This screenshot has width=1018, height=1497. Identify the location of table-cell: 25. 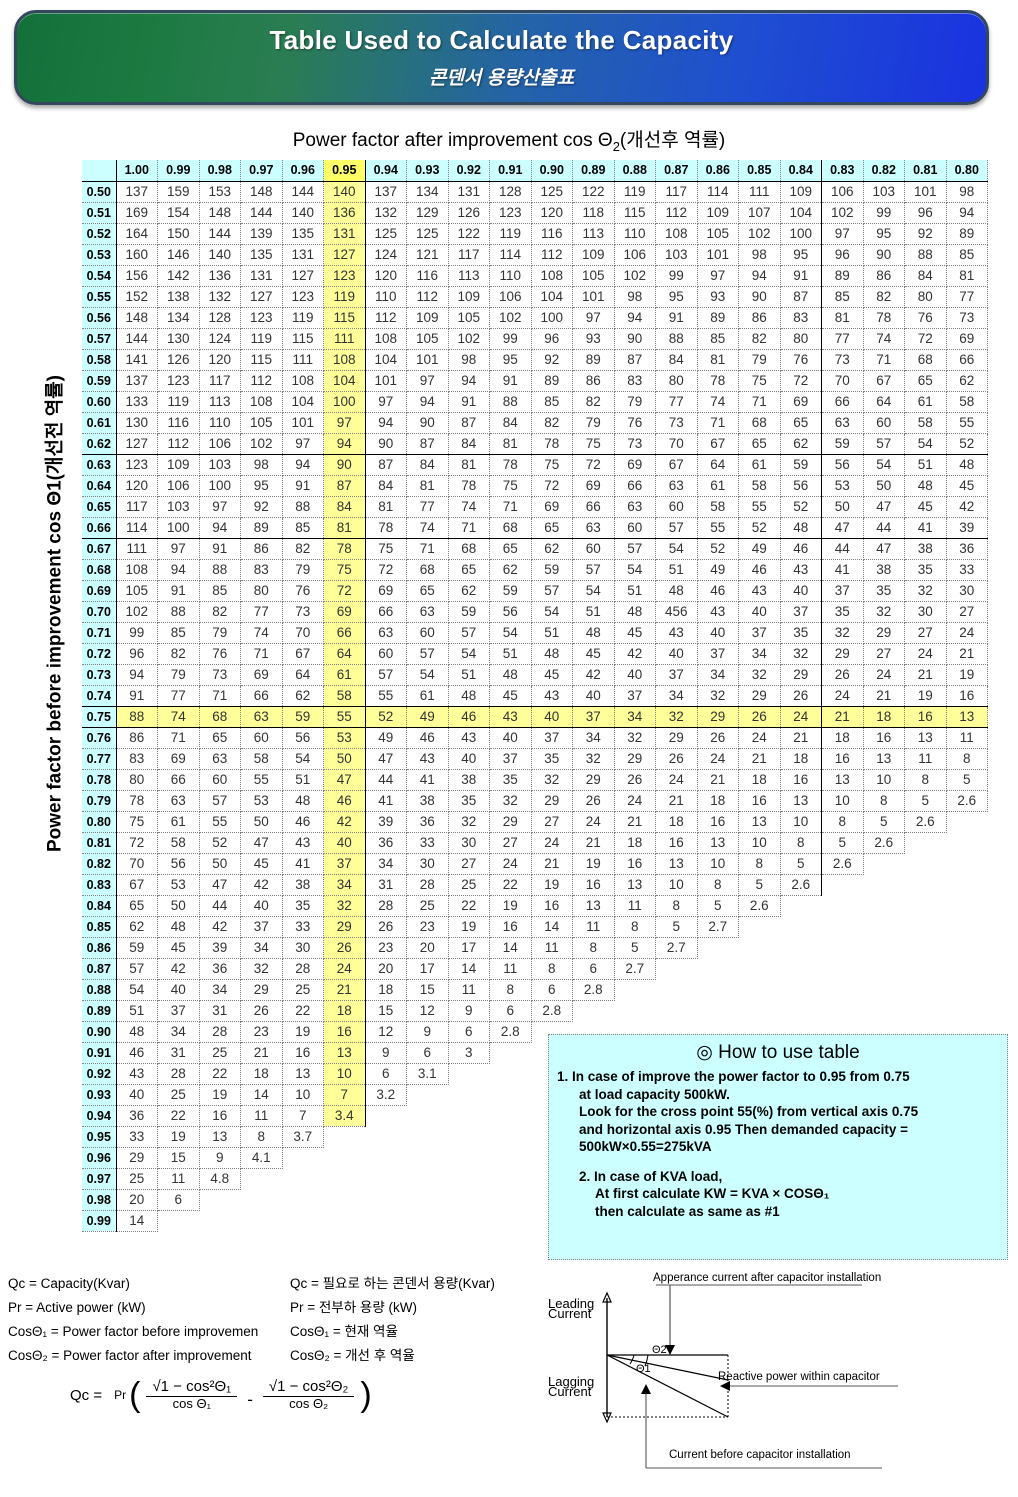
(303, 990).